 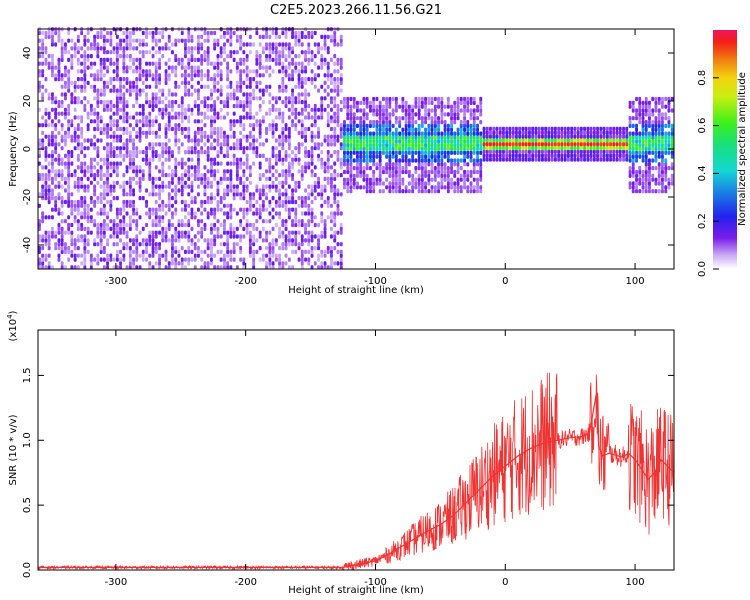 What do you see at coordinates (375, 582) in the screenshot?
I see `x-tick-label: -100` at bounding box center [375, 582].